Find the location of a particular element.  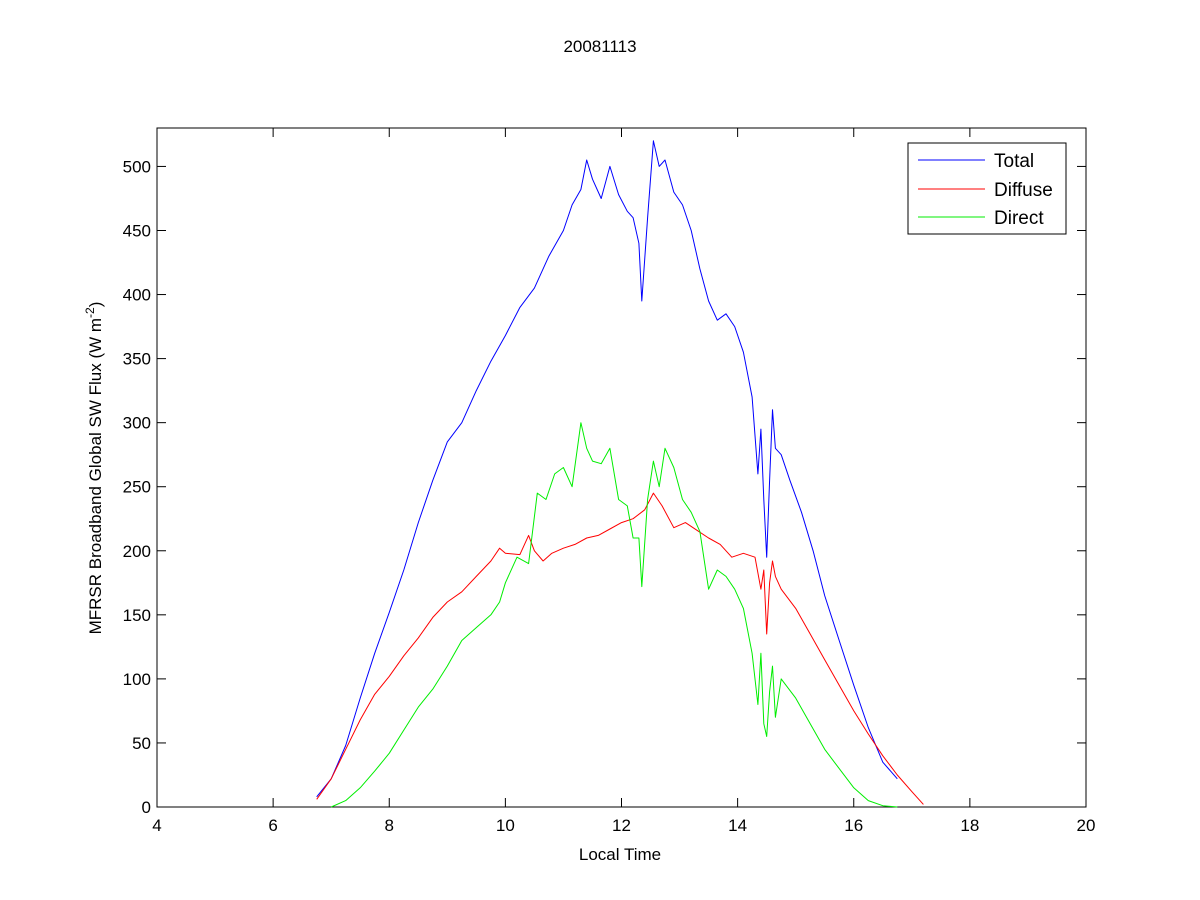

x-tick-label: 6 is located at coordinates (272, 825).